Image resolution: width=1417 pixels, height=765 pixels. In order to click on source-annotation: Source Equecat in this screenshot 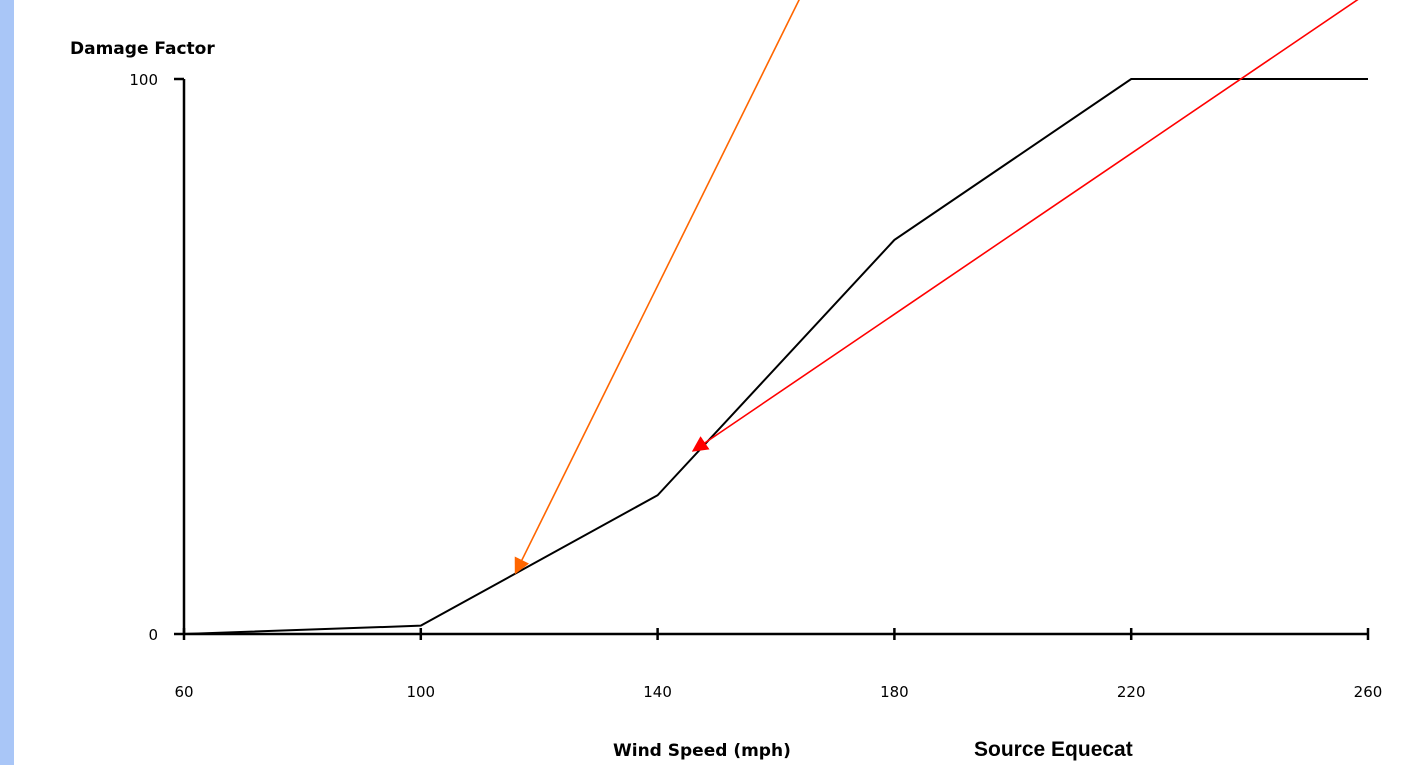, I will do `click(1053, 749)`.